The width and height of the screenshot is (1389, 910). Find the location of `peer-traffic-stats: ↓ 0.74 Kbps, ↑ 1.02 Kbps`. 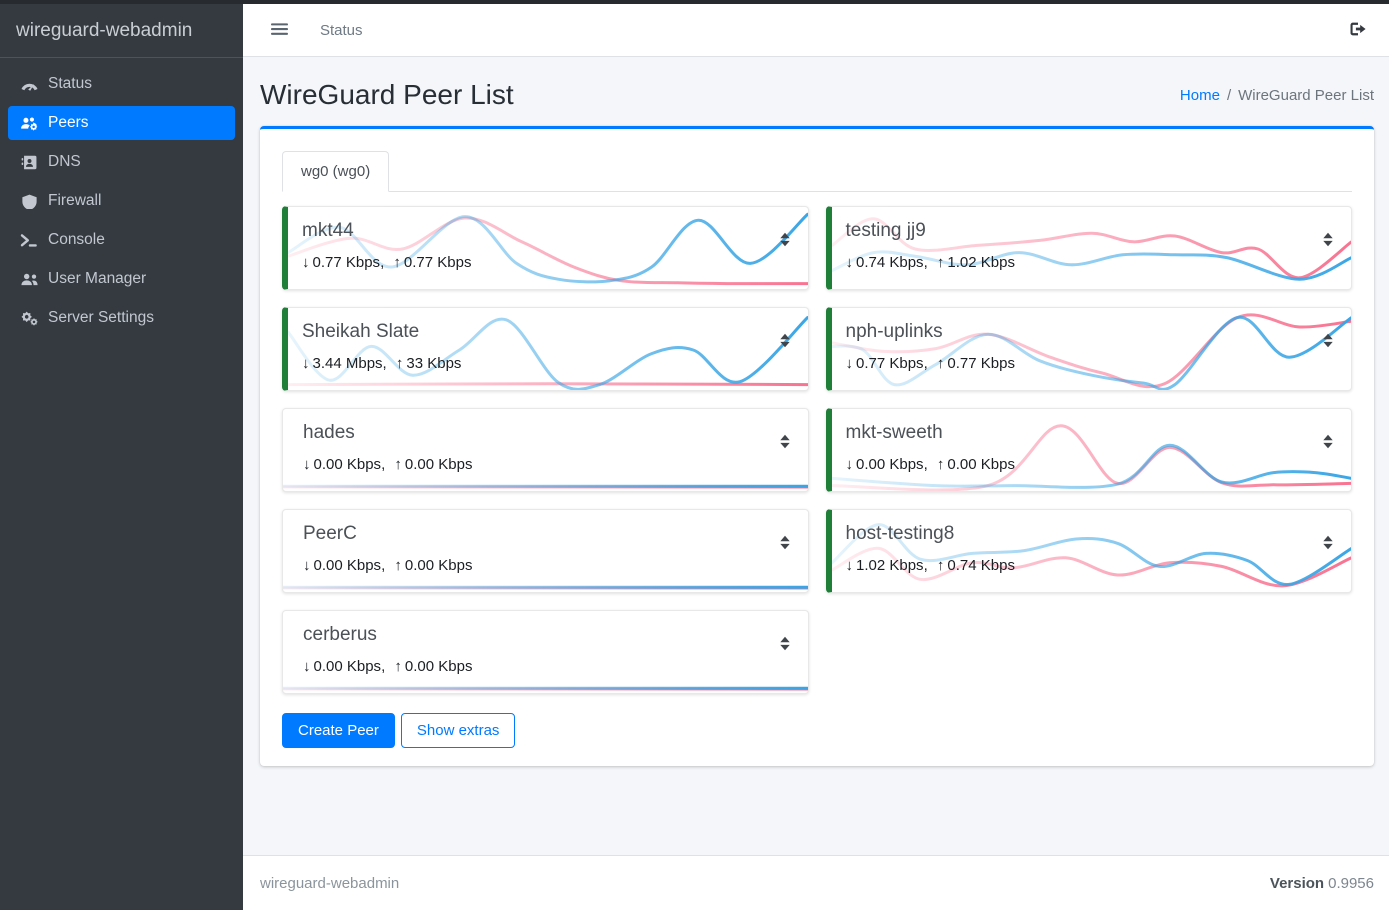

peer-traffic-stats: ↓ 0.74 Kbps, ↑ 1.02 Kbps is located at coordinates (930, 262).